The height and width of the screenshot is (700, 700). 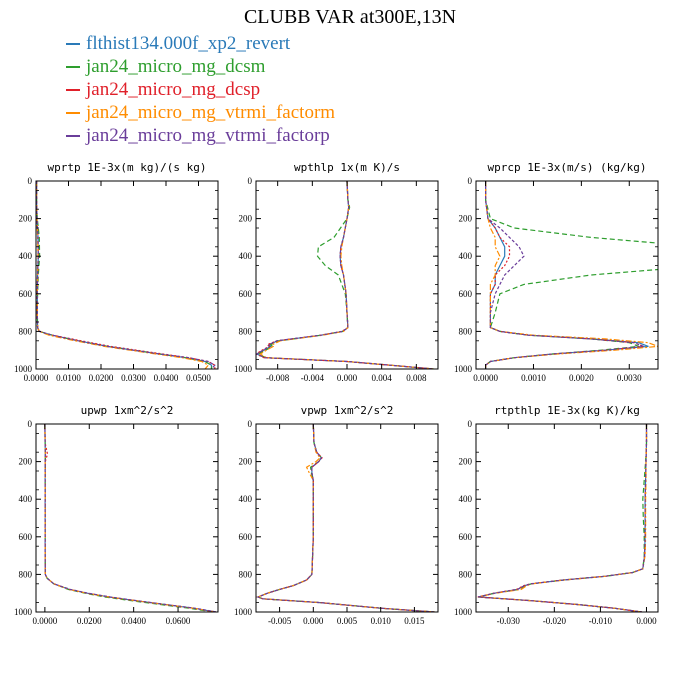 What do you see at coordinates (211, 112) in the screenshot?
I see `legend-label: jan24_micro_mg_vtrmi_factorm` at bounding box center [211, 112].